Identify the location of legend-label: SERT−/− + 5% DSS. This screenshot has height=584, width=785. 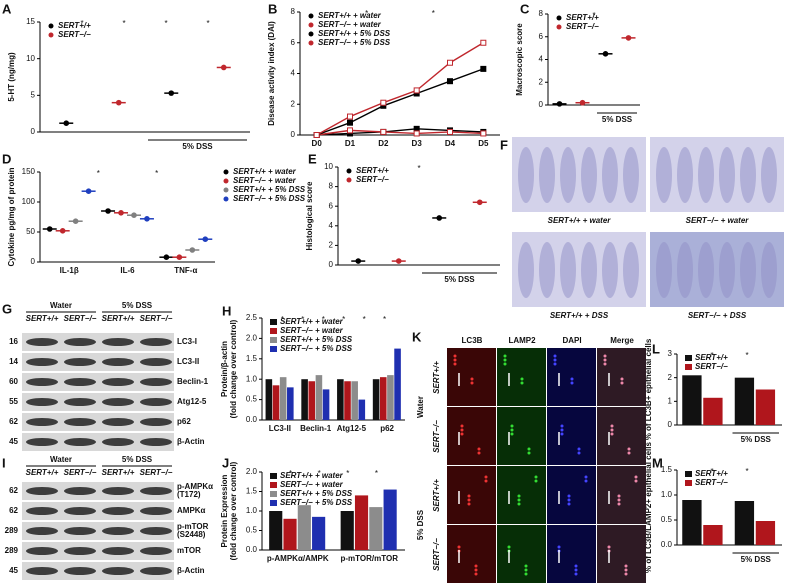
(316, 348).